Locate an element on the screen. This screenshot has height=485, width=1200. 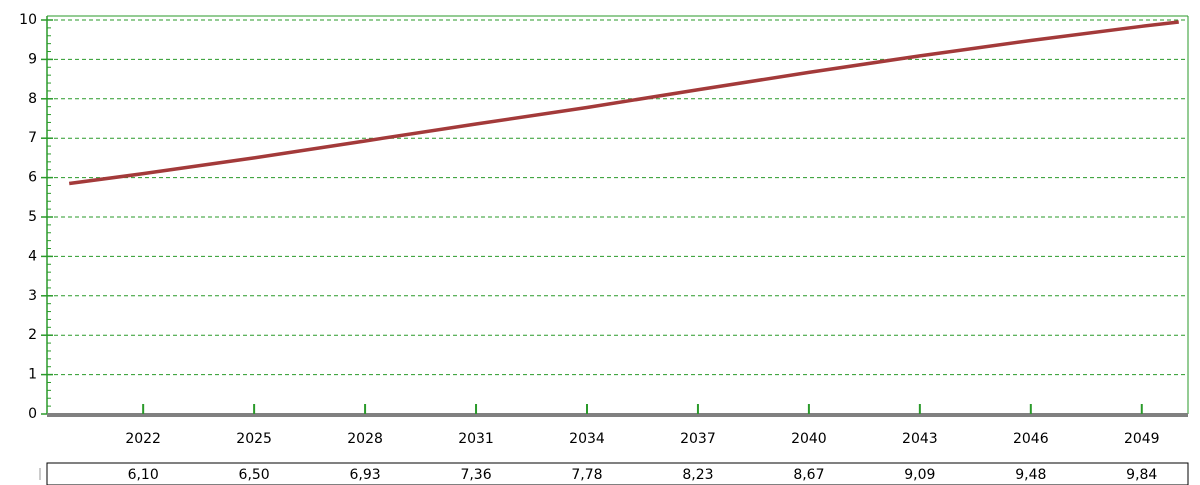
y-tick-label: 7 is located at coordinates (32, 138).